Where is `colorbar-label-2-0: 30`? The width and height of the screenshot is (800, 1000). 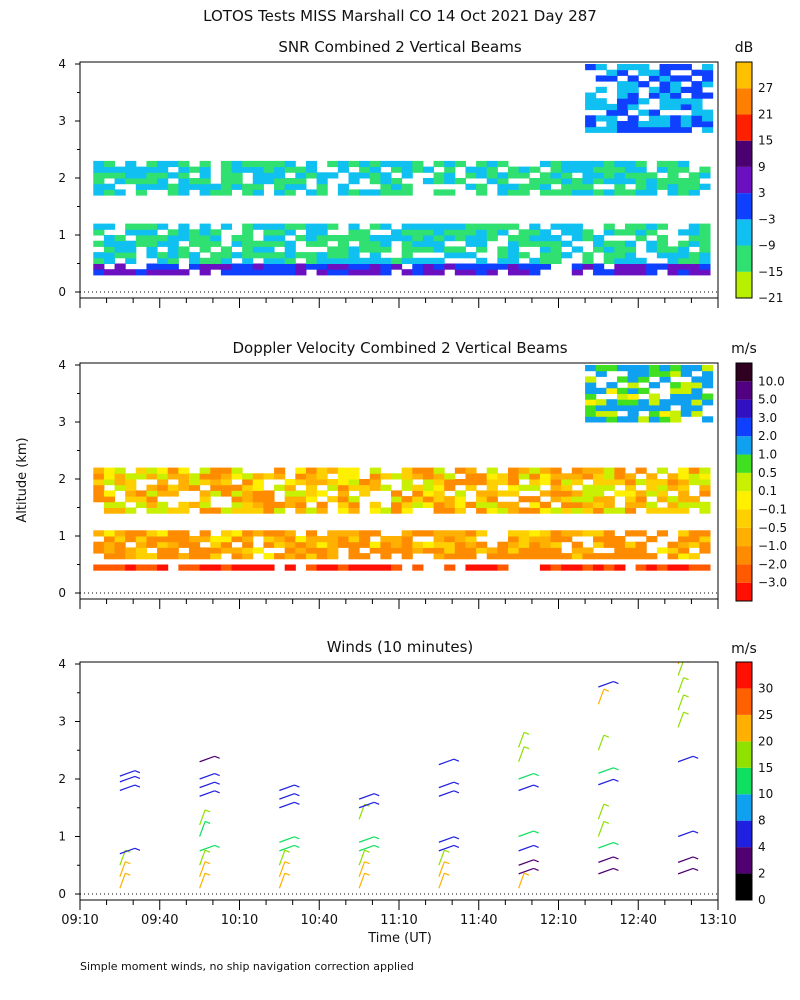
colorbar-label-2-0: 30 is located at coordinates (765, 688).